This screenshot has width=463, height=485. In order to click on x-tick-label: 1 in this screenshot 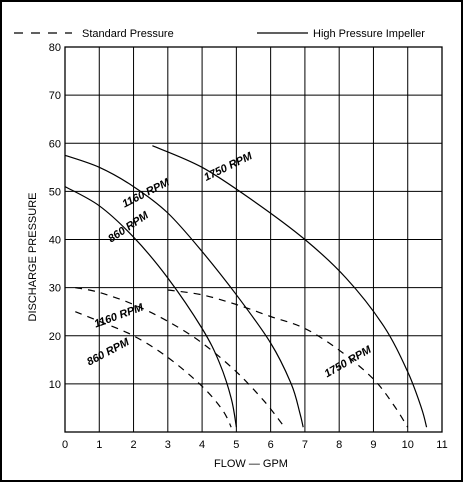, I will do `click(99, 445)`.